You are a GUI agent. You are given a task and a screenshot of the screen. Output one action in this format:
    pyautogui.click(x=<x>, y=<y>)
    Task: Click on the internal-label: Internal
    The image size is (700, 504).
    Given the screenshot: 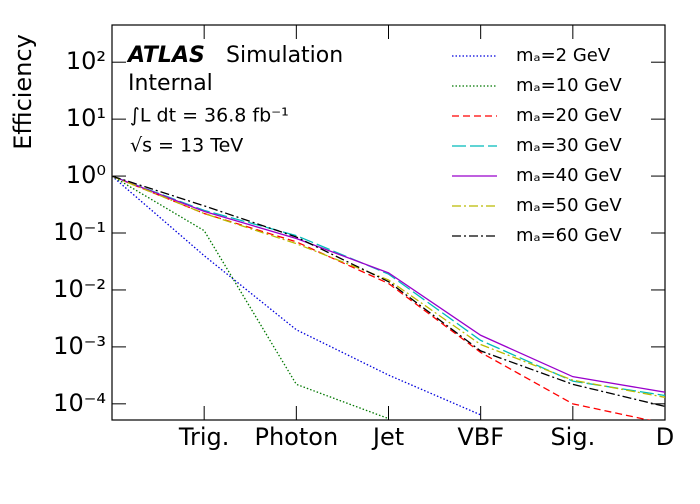 What is the action you would take?
    pyautogui.click(x=170, y=83)
    